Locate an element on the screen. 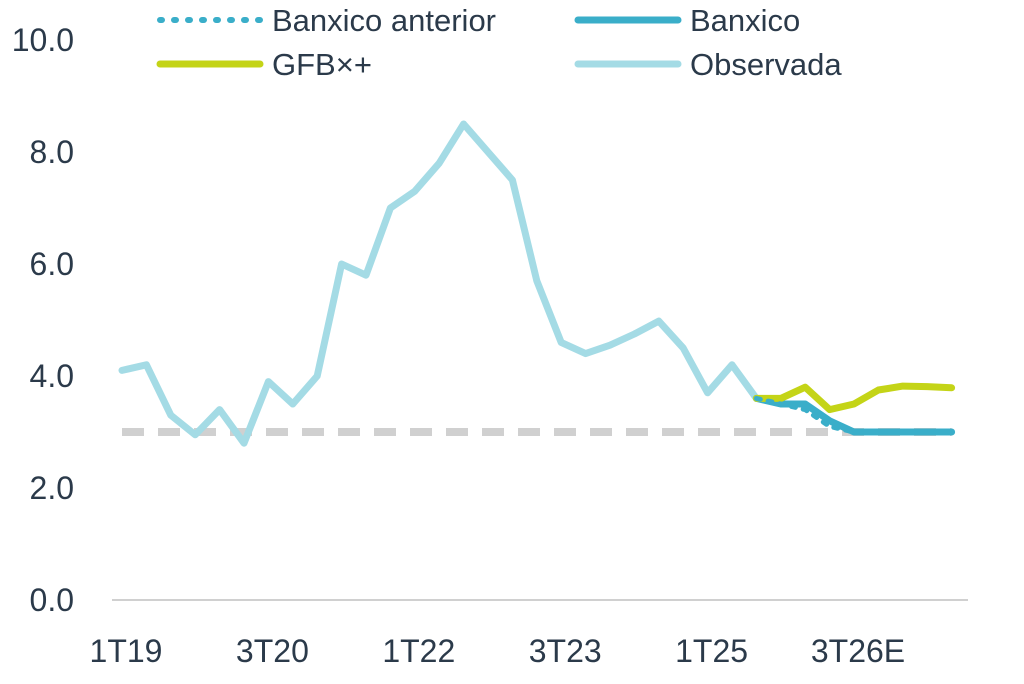 The width and height of the screenshot is (1024, 684). legend-item-observada: Observada is located at coordinates (708, 64).